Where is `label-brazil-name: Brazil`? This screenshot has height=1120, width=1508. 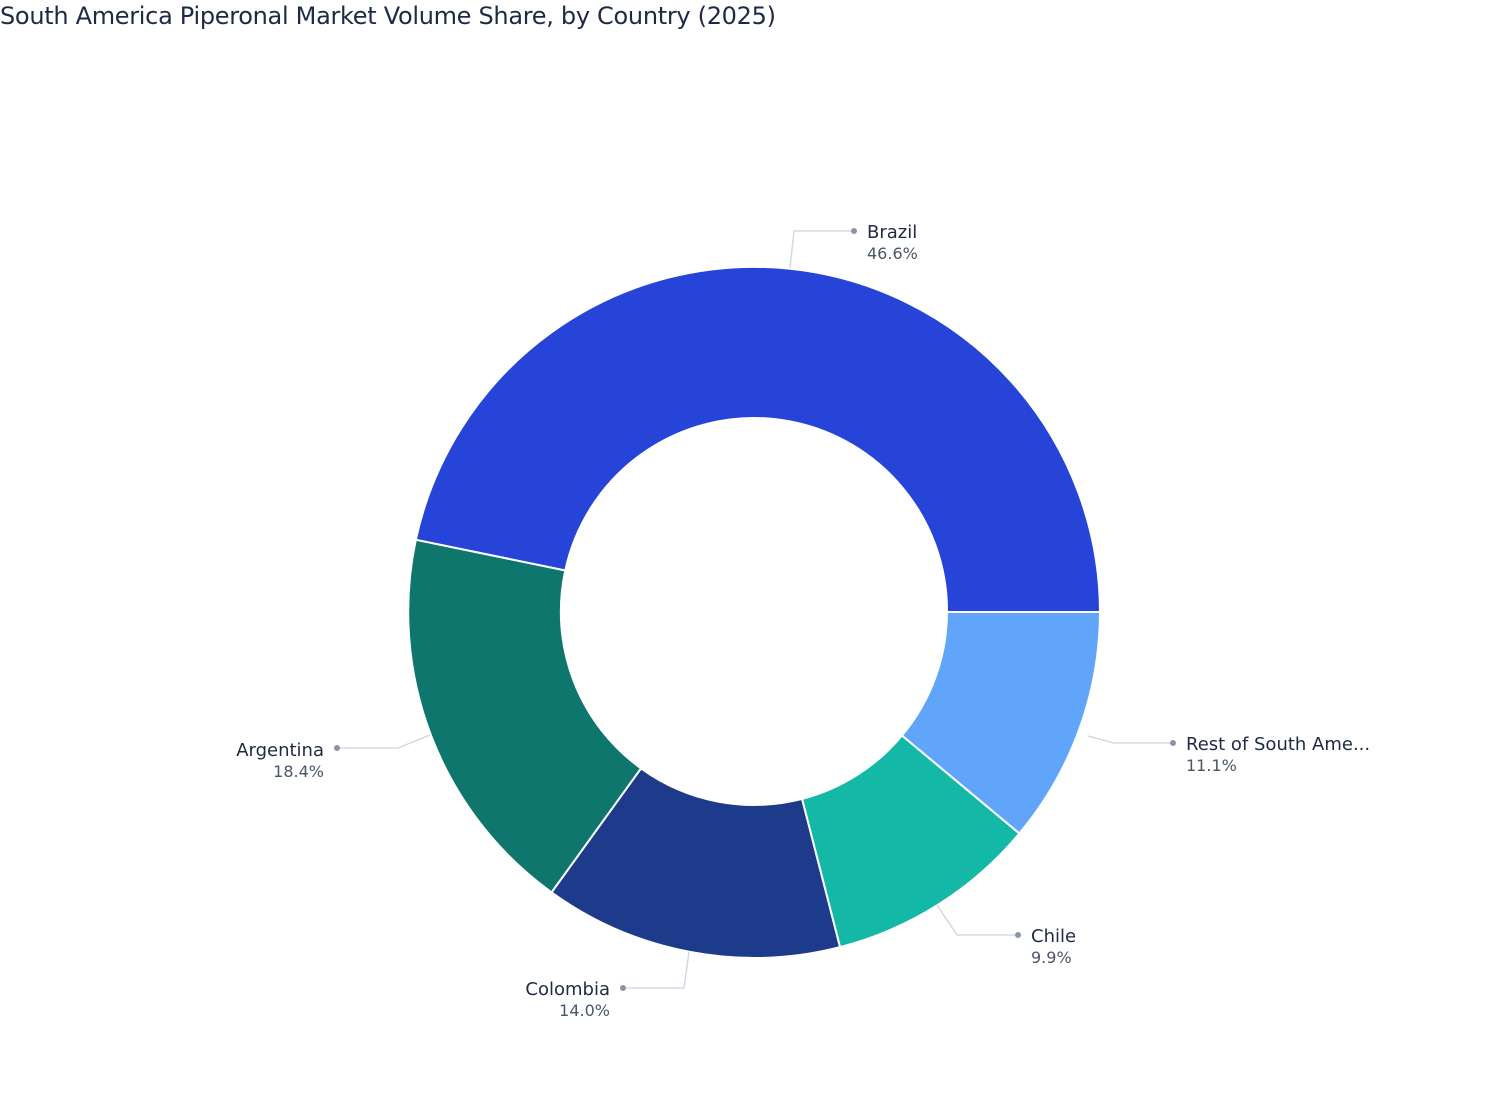 label-brazil-name: Brazil is located at coordinates (892, 232).